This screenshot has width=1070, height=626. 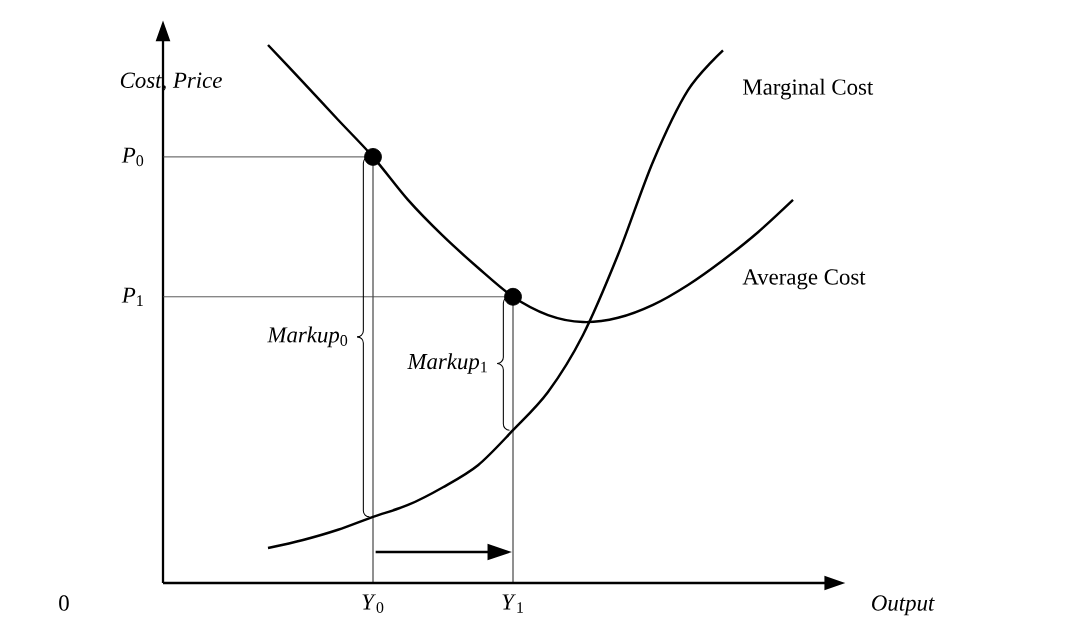 I want to click on series-label: P$_{0}$, so click(x=132, y=157).